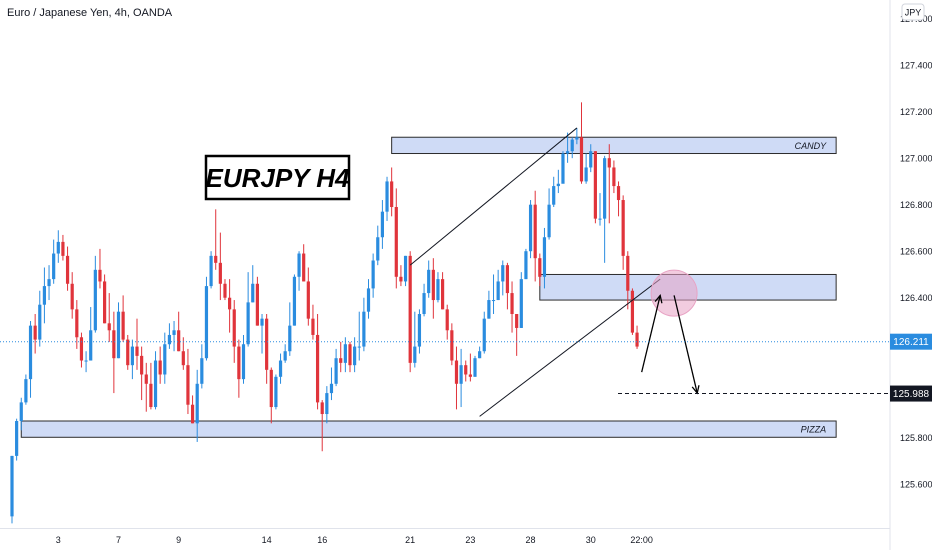 The width and height of the screenshot is (932, 550). Describe the element at coordinates (916, 66) in the screenshot. I see `price-tick-label: 127.400` at that location.